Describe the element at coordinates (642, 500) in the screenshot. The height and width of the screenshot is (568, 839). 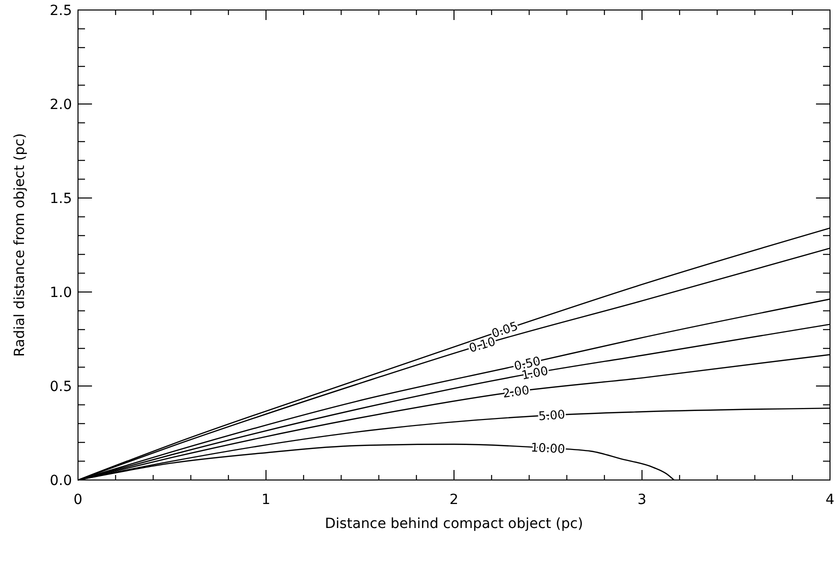
I see `x-tick-label: 3` at that location.